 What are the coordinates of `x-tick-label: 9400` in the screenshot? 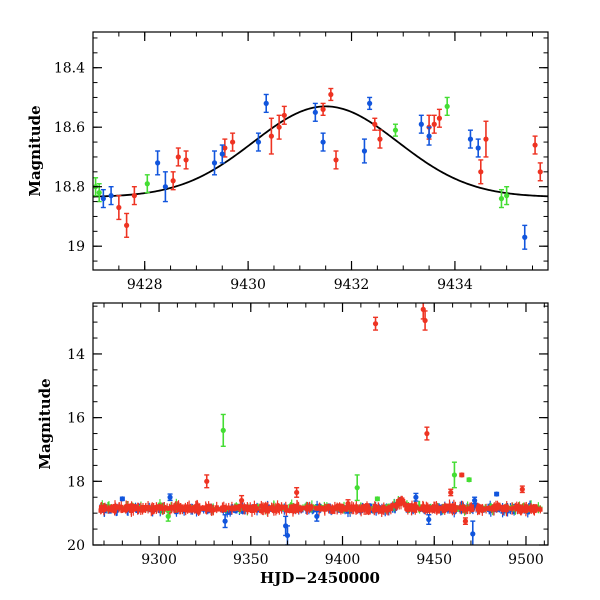 It's located at (343, 560).